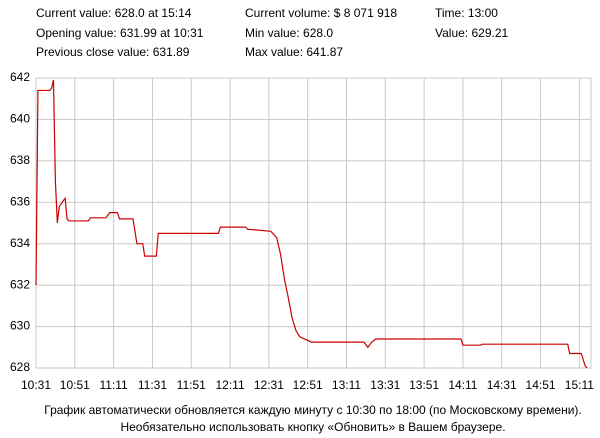  Describe the element at coordinates (289, 33) in the screenshot. I see `header-text: Min value: 628.0` at that location.